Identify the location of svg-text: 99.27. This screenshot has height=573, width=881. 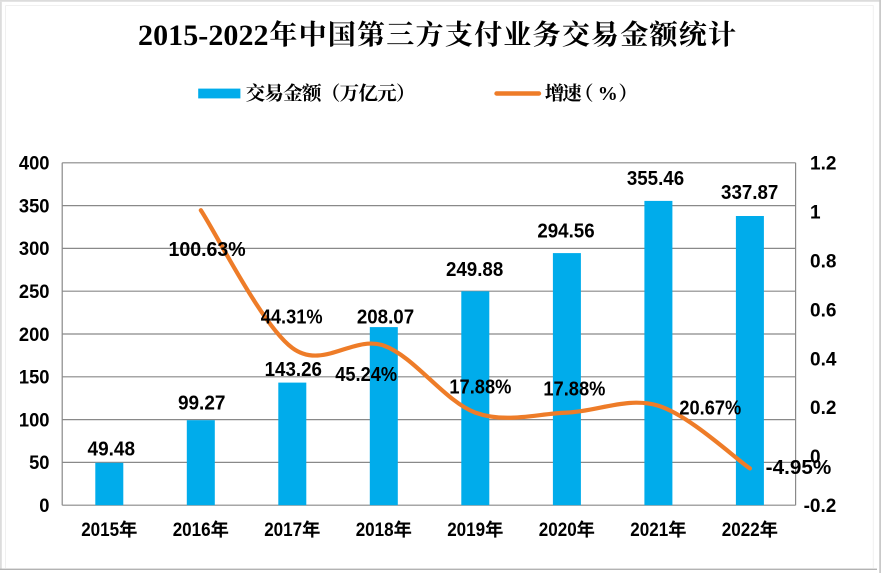
(202, 403).